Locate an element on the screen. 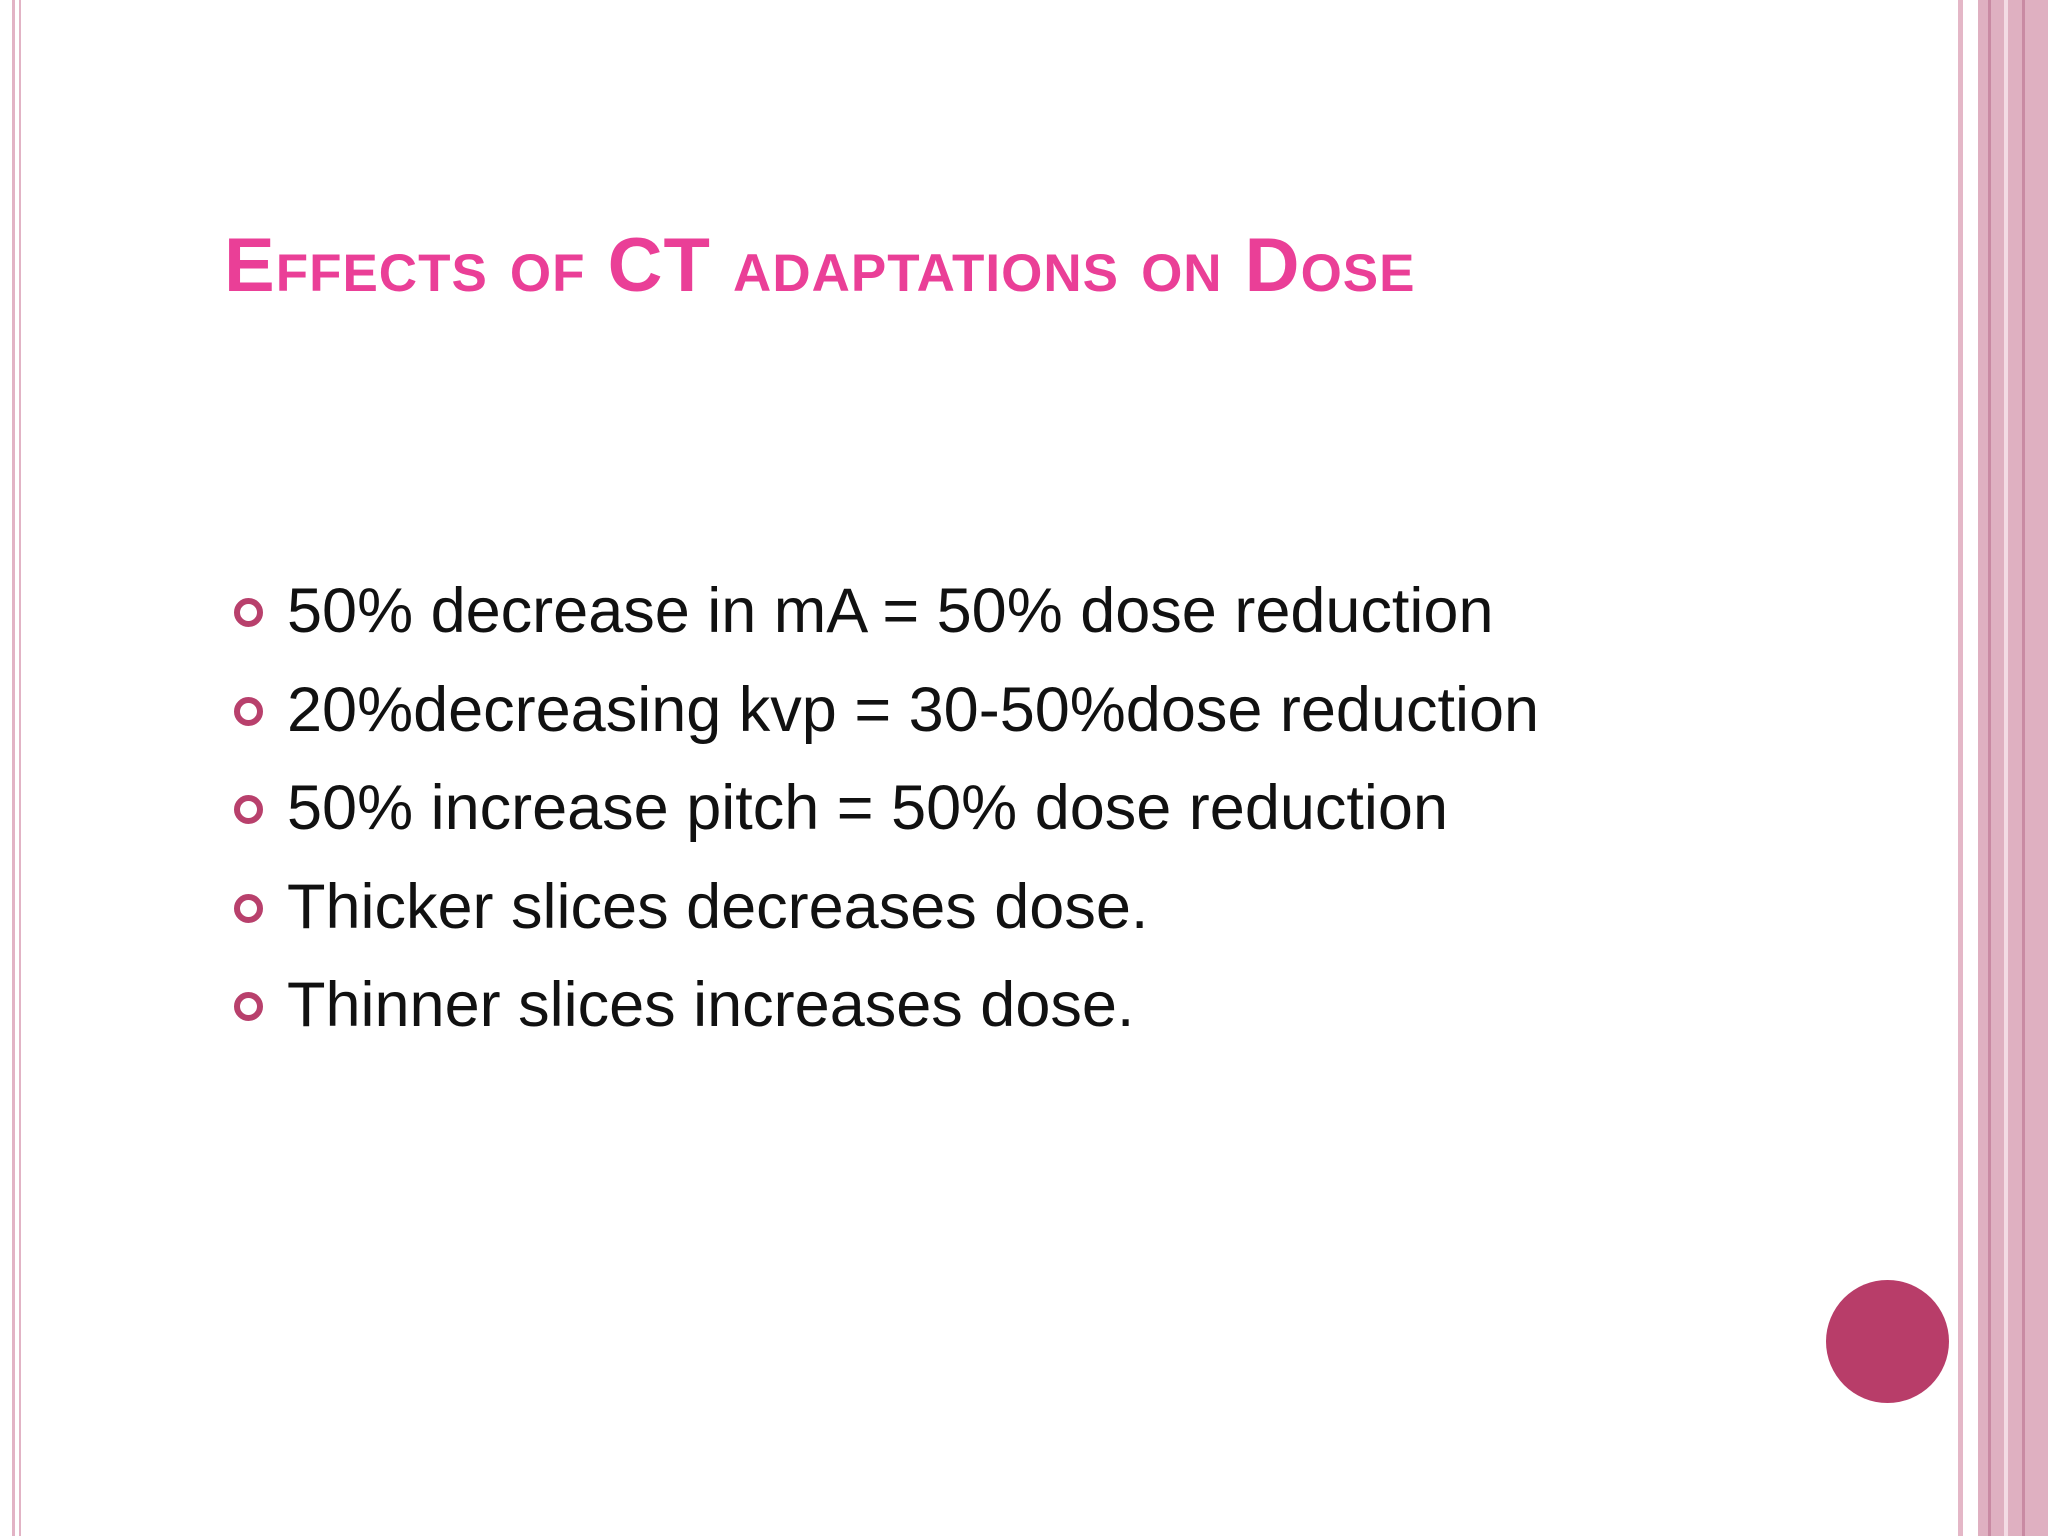 Image resolution: width=2048 pixels, height=1536 pixels. bullet-text: 50% increase pitch = 50% dose reduction is located at coordinates (867, 808).